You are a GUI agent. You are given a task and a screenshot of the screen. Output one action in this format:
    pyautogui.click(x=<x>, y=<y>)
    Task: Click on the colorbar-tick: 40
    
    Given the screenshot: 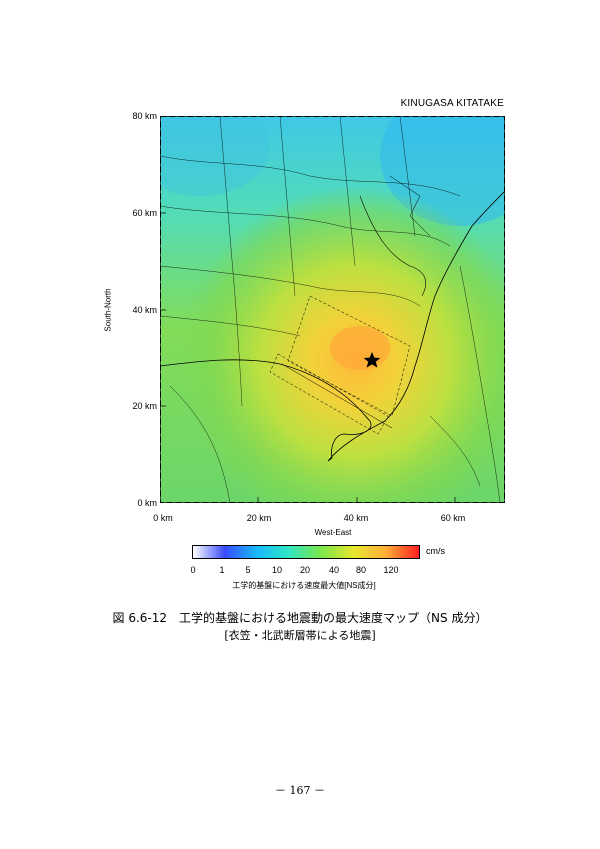 What is the action you would take?
    pyautogui.click(x=334, y=570)
    